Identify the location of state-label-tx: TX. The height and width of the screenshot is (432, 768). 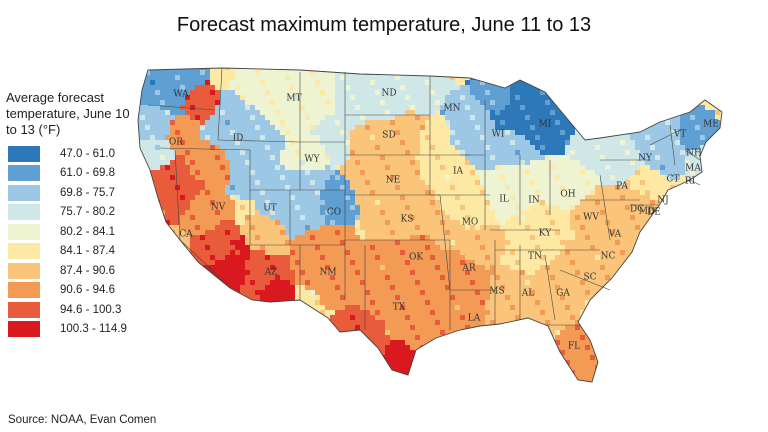
(399, 308).